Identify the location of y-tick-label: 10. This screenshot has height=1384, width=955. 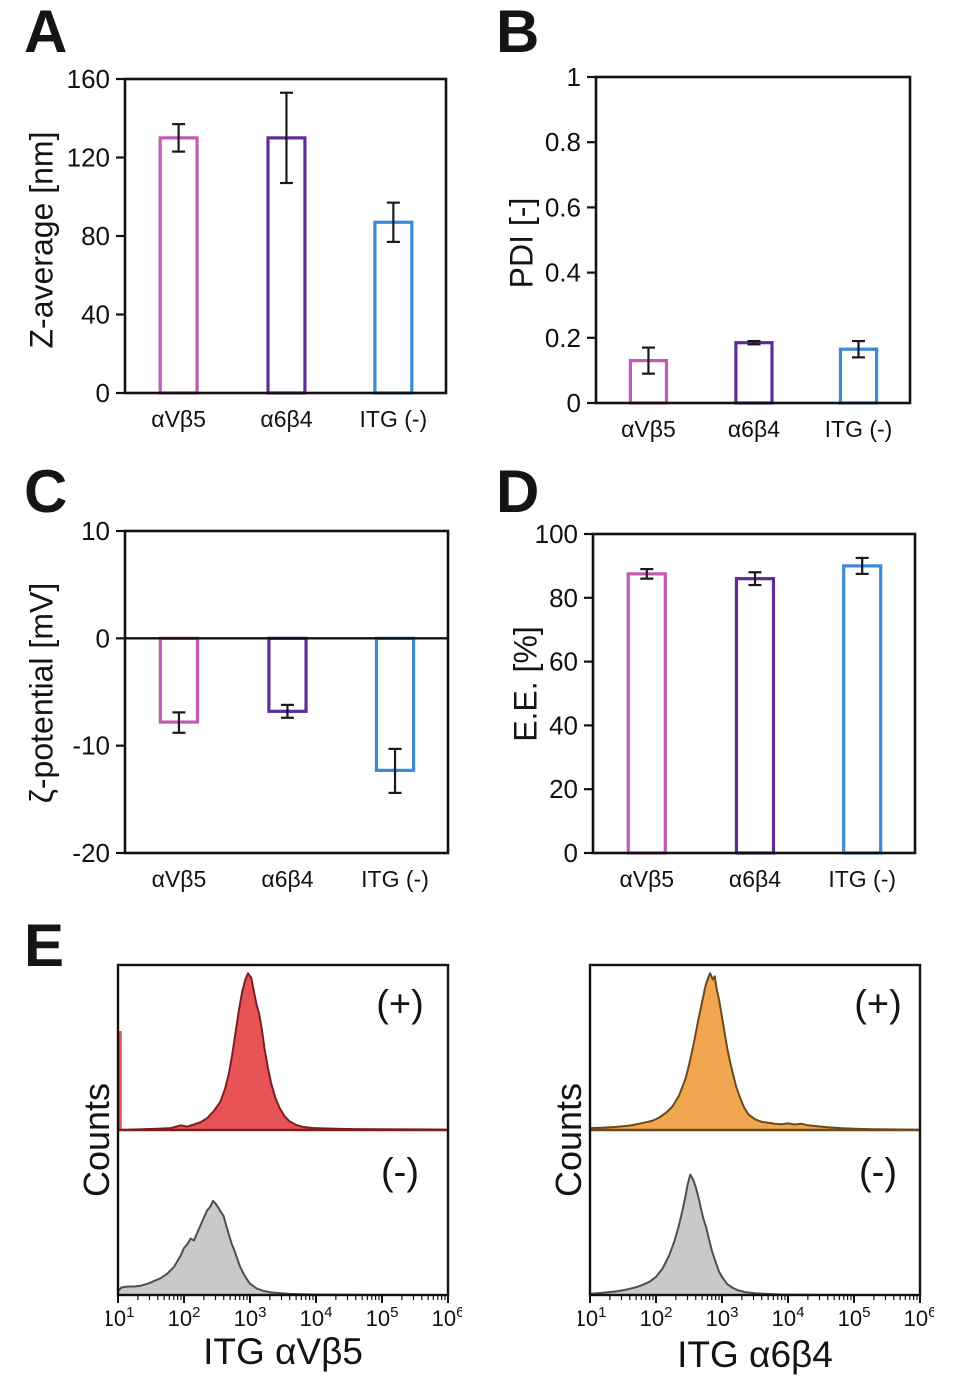
(95, 531).